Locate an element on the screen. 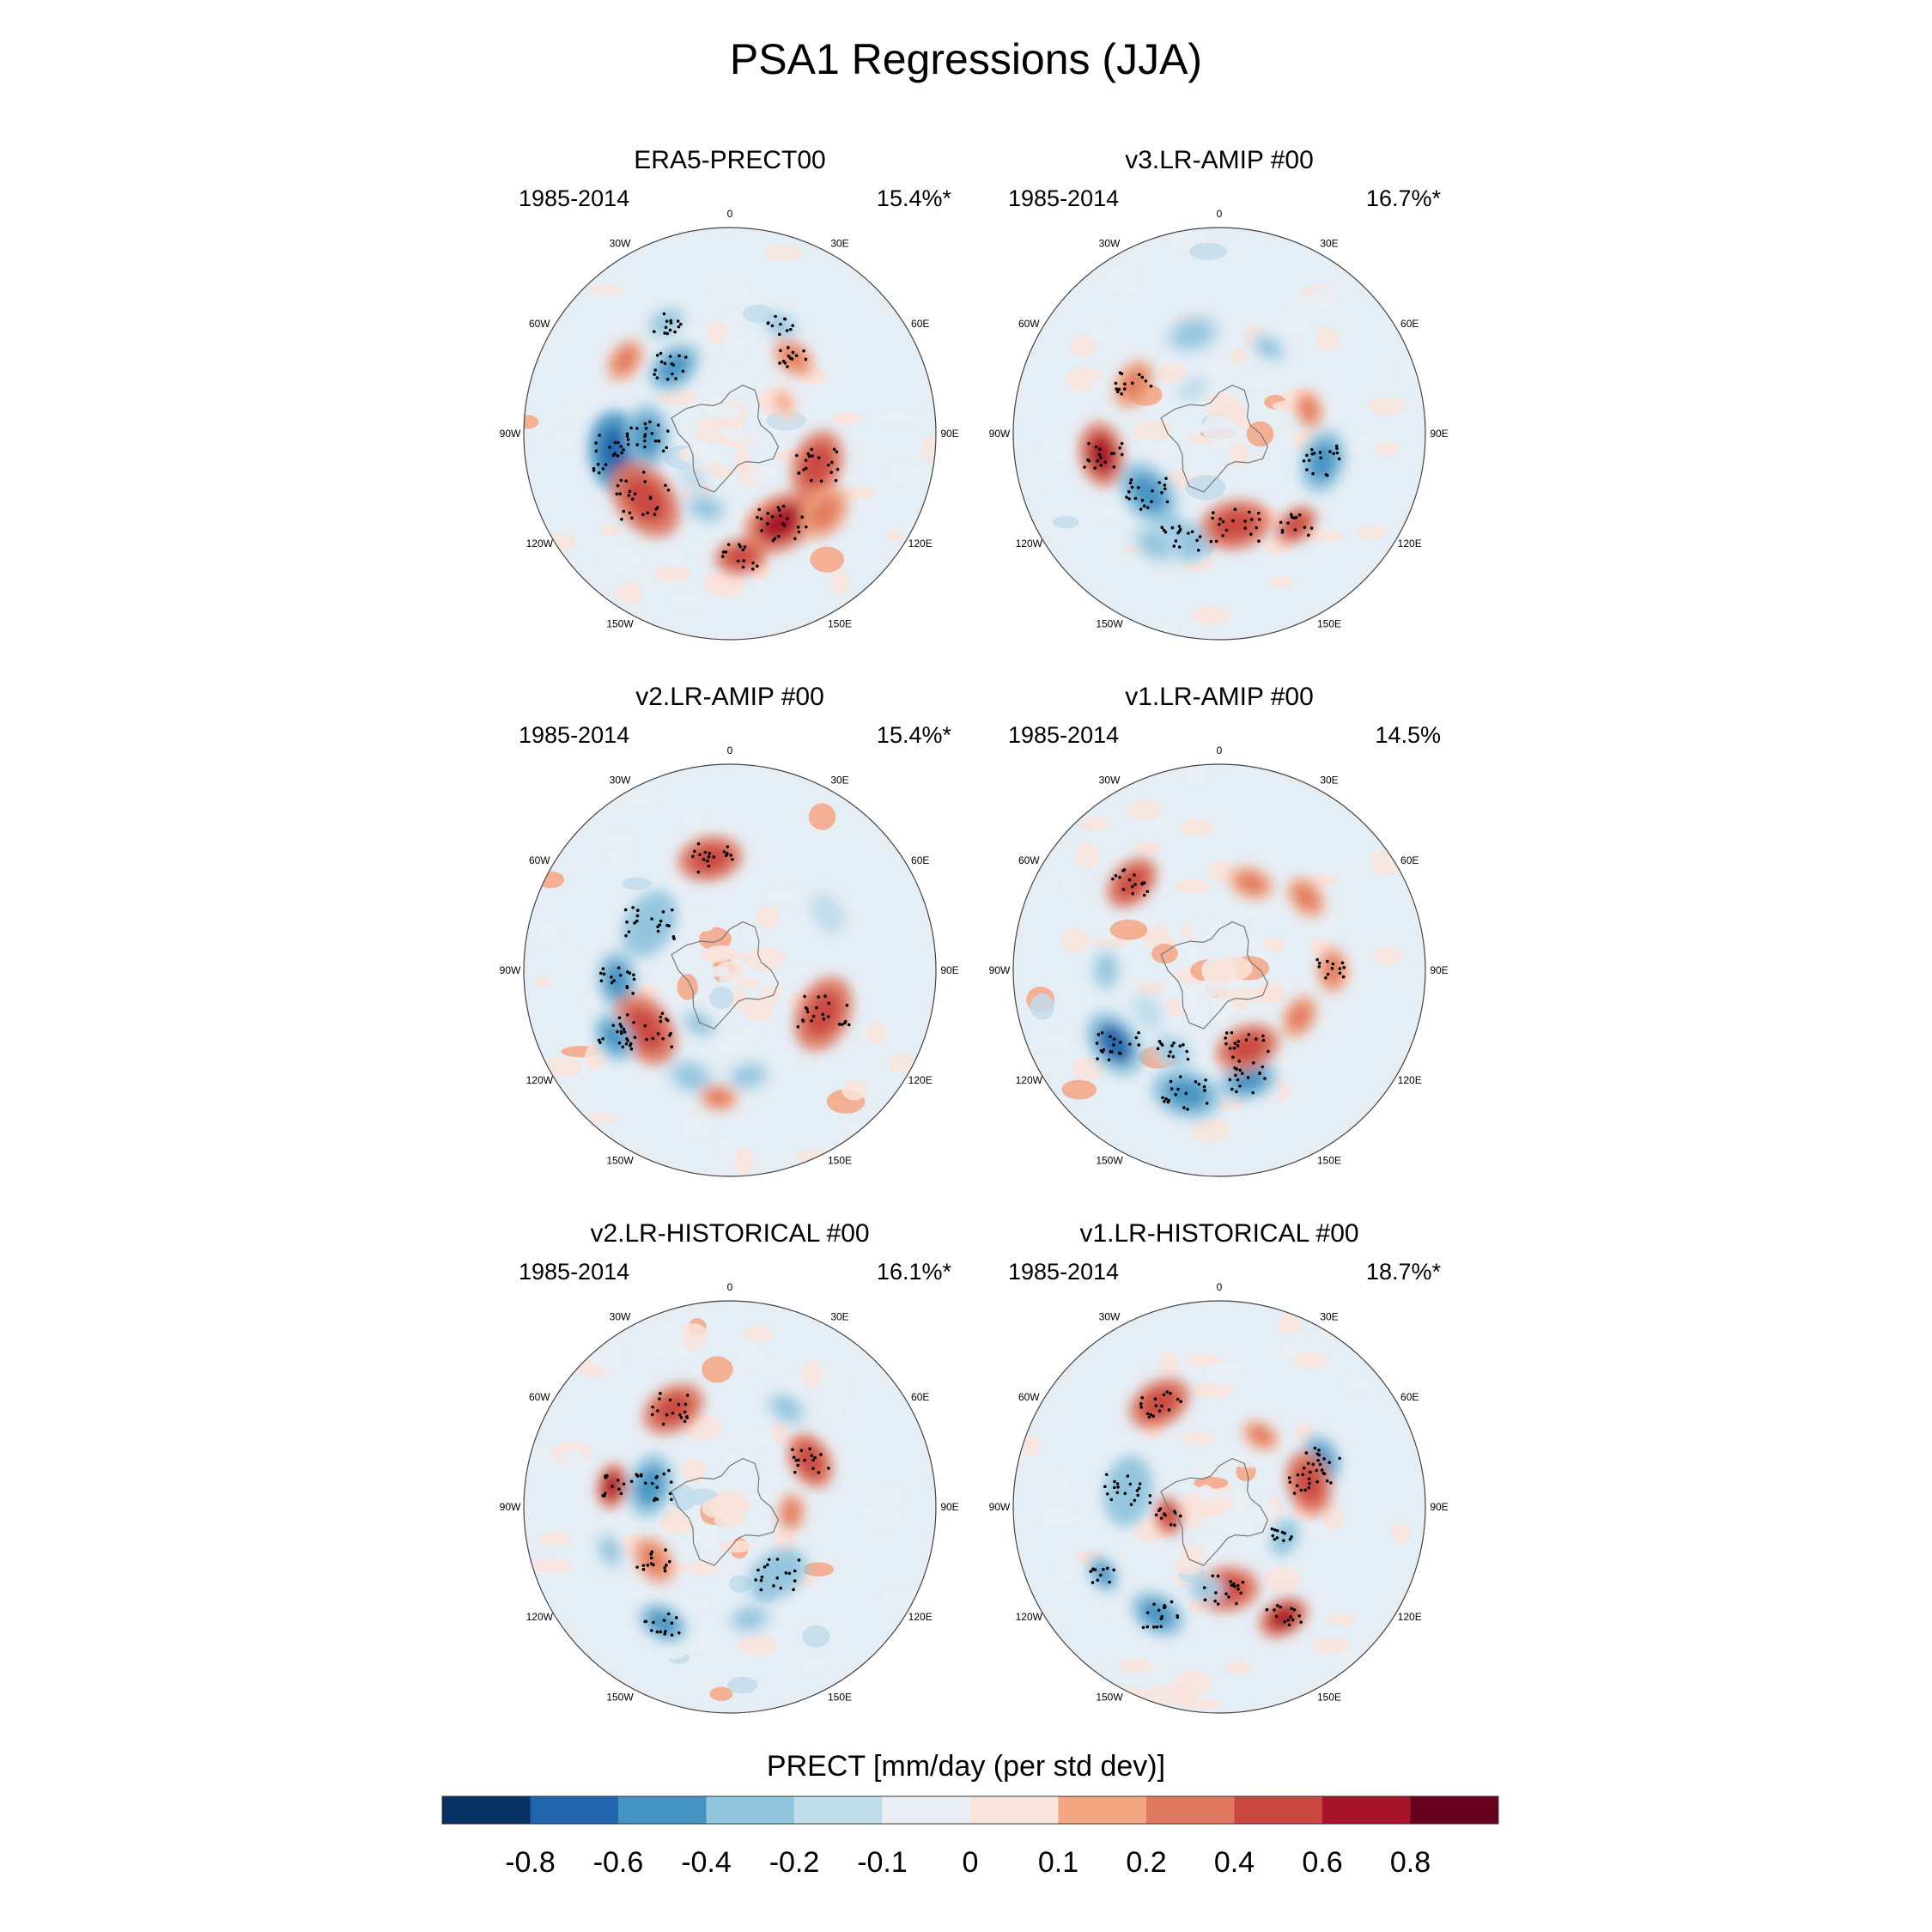  colorbar-swatch is located at coordinates (1454, 1810).